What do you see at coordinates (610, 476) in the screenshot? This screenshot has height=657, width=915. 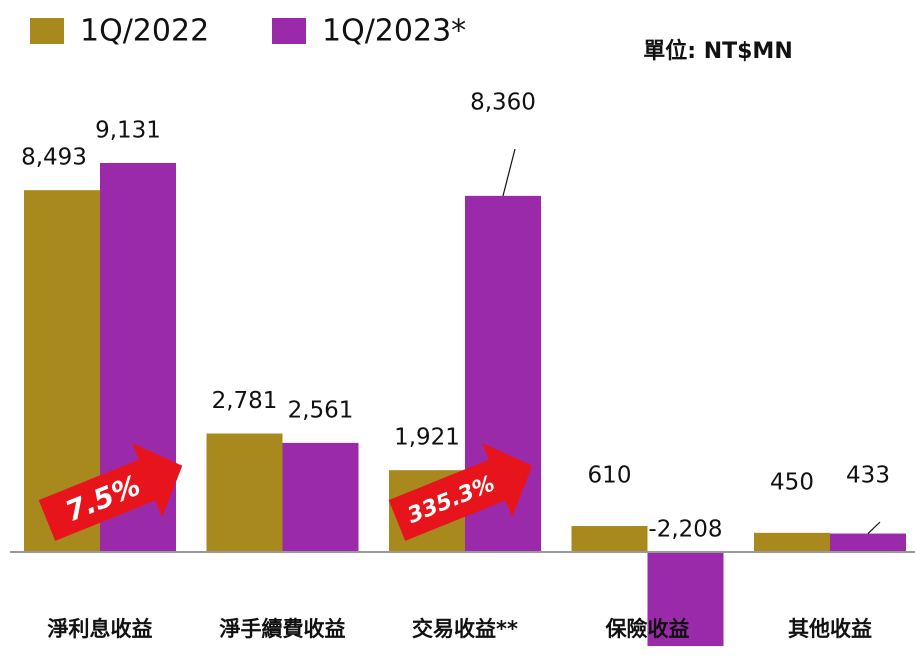 I see `value-label: 610` at bounding box center [610, 476].